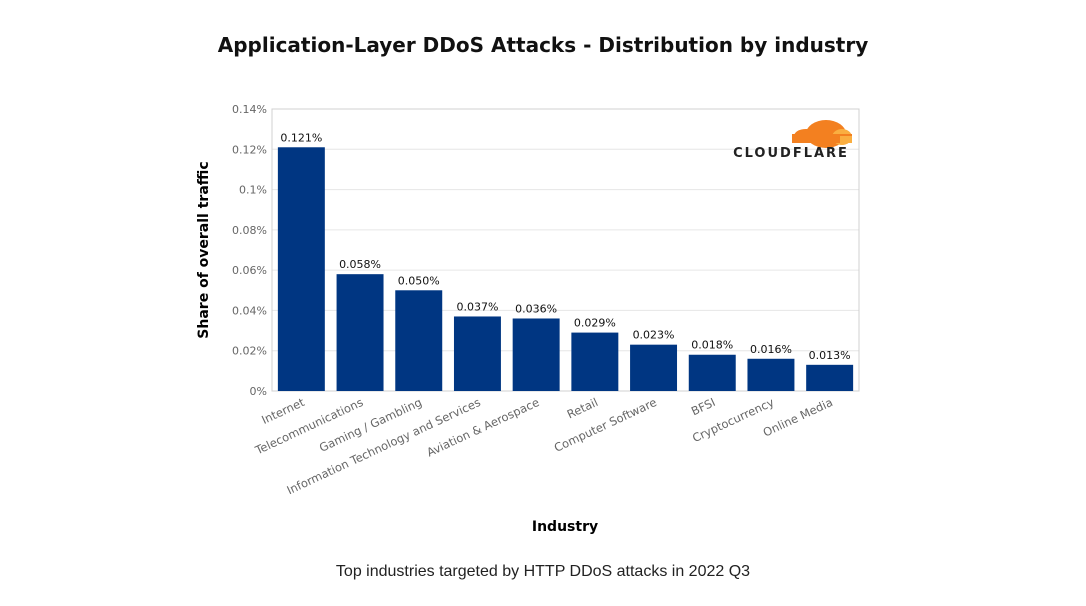 This screenshot has width=1086, height=606. I want to click on y-tick-label: 0.04%, so click(249, 310).